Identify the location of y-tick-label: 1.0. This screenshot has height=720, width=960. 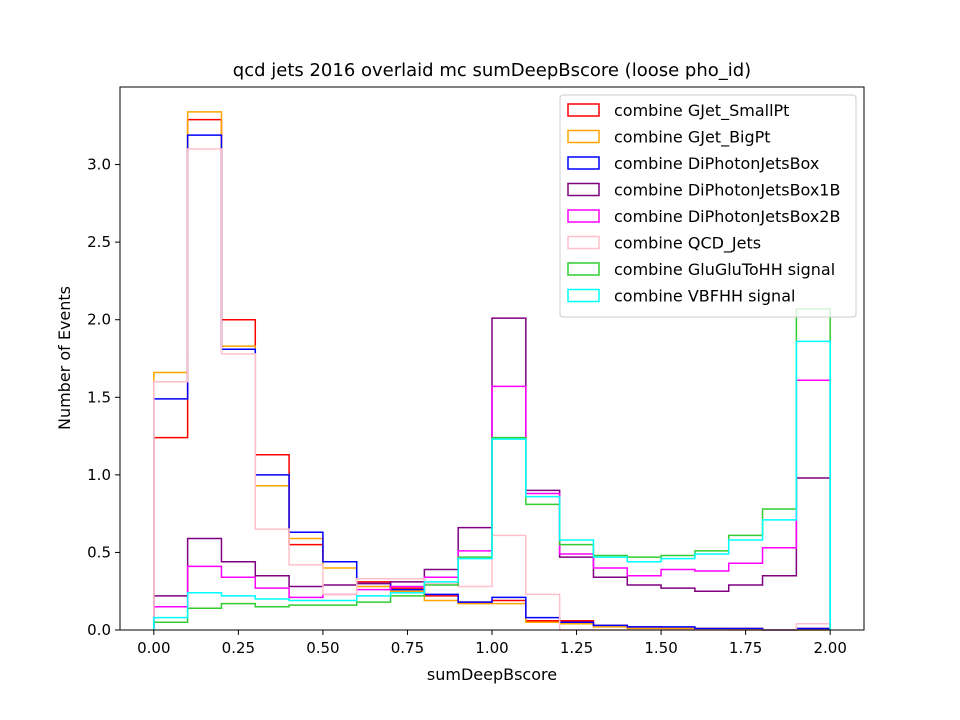
(99, 475).